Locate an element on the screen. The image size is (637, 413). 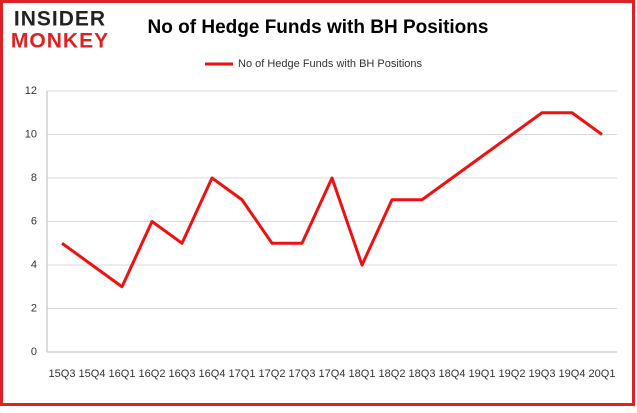
y-tick-label: 8 is located at coordinates (34, 178).